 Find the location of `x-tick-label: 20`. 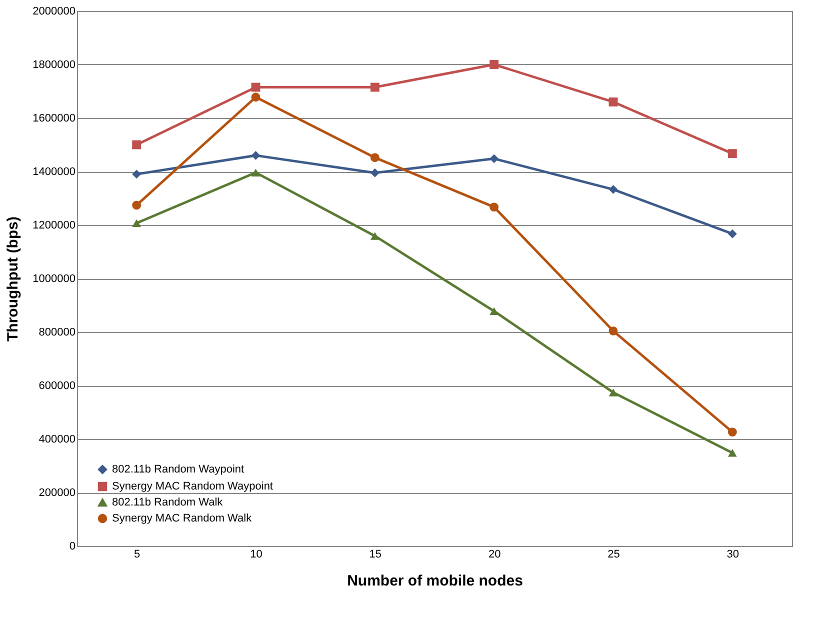

x-tick-label: 20 is located at coordinates (494, 554).